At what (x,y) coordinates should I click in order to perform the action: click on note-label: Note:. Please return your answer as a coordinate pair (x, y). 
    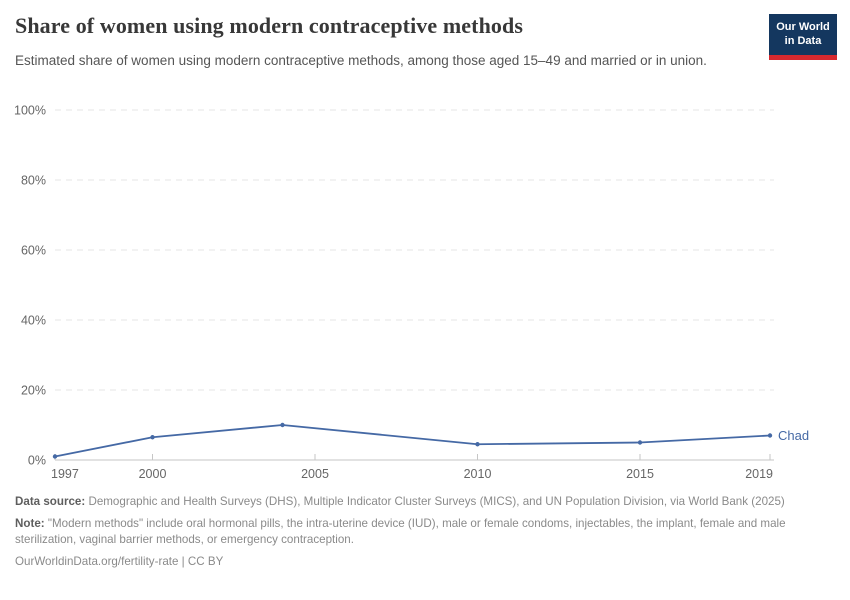
    Looking at the image, I should click on (30, 523).